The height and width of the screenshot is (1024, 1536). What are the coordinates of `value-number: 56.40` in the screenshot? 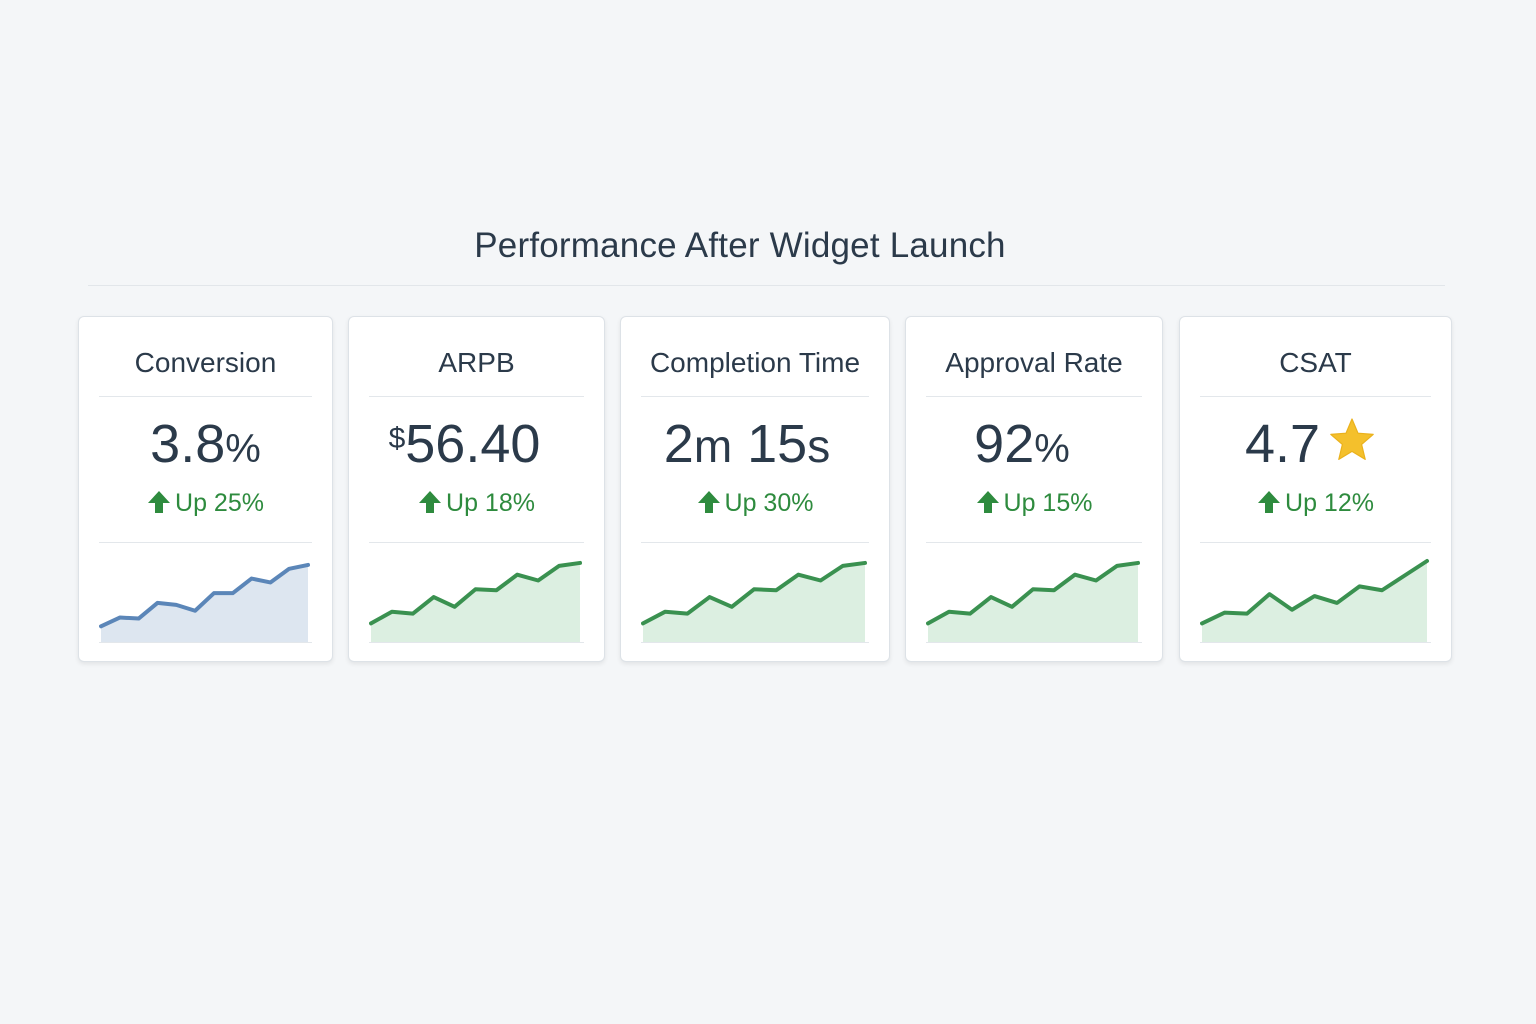 It's located at (473, 444).